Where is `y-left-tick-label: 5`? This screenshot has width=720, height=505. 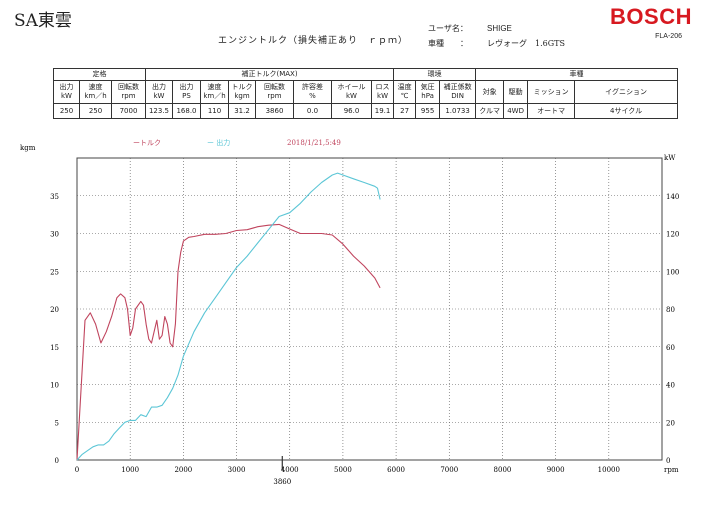
y-left-tick-label: 5 is located at coordinates (57, 423).